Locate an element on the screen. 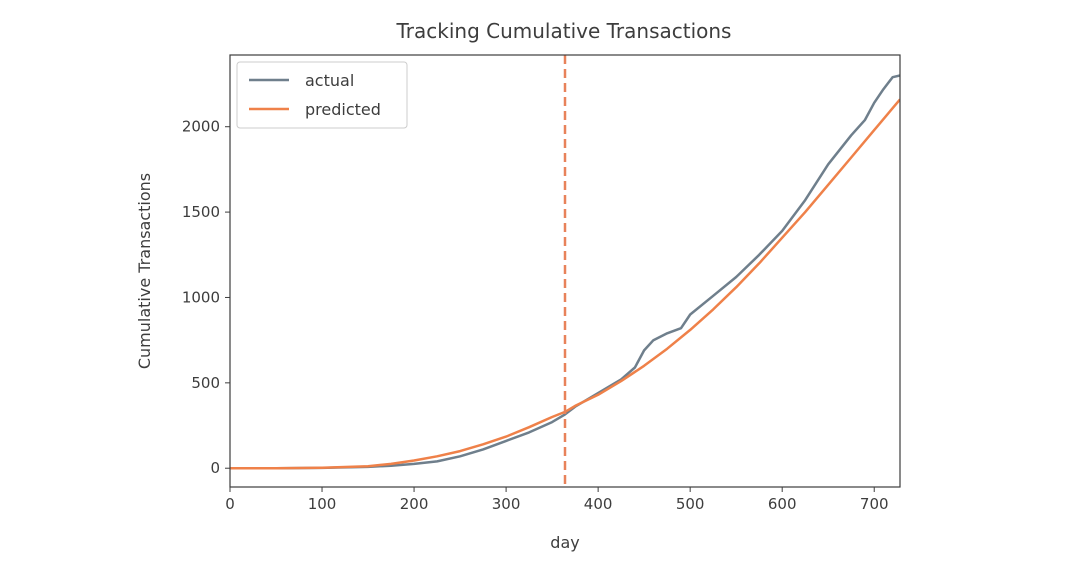 The height and width of the screenshot is (574, 1066). x-tick-label: 600 is located at coordinates (782, 504).